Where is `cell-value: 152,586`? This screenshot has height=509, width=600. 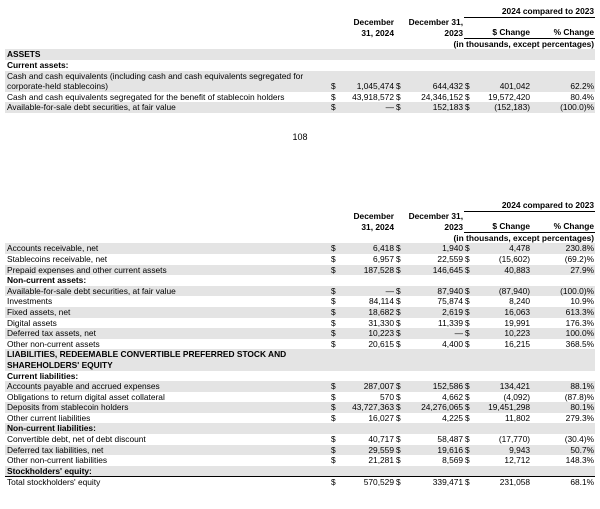
cell-value: 152,586 is located at coordinates (437, 386).